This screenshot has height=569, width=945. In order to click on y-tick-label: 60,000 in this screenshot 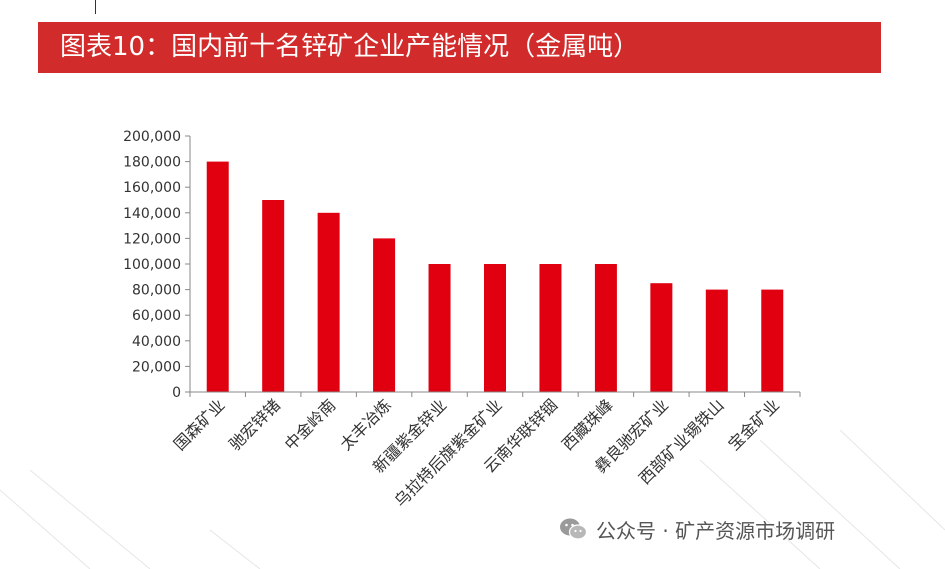, I will do `click(156, 316)`.